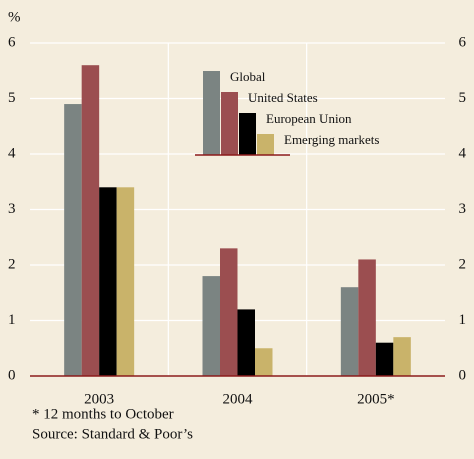 This screenshot has height=459, width=474. Describe the element at coordinates (103, 414) in the screenshot. I see `footnote: * 12 months to October` at that location.